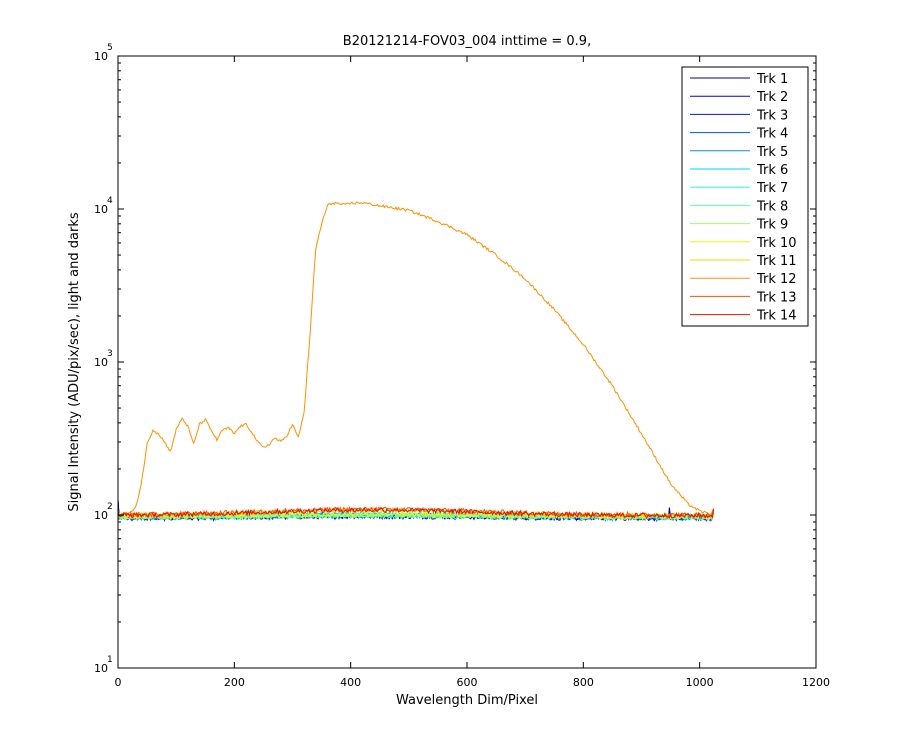 The height and width of the screenshot is (750, 900). I want to click on legend-label-trk-8: Trk 8, so click(772, 206).